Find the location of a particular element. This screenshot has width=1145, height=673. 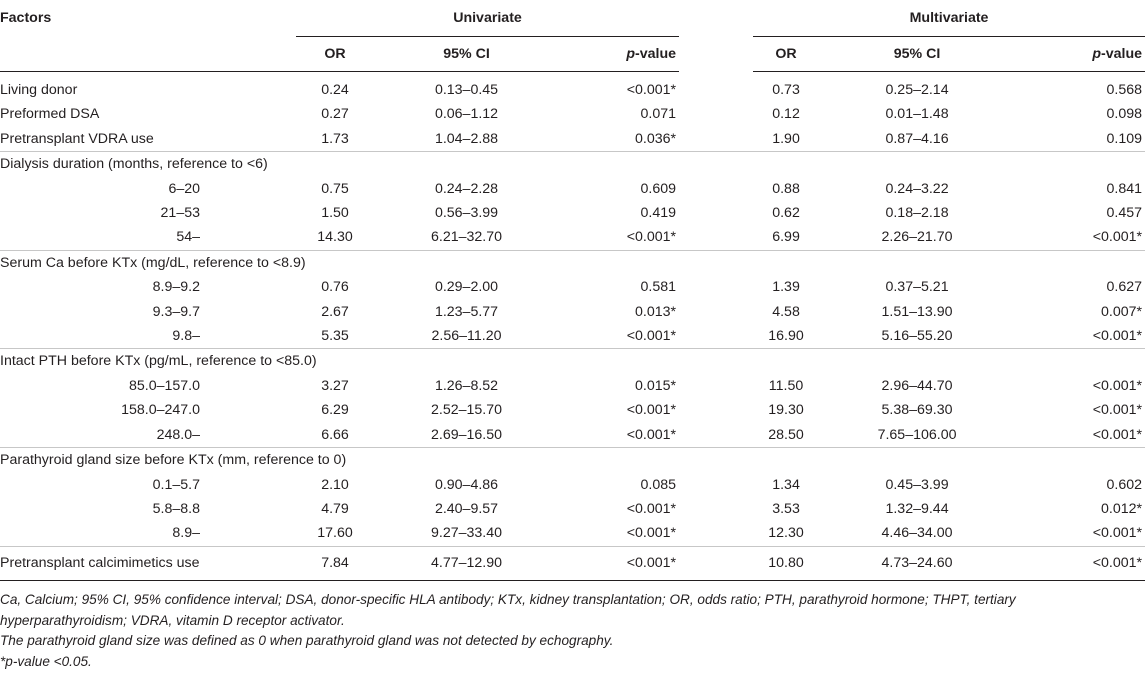

row-label: Living donor is located at coordinates (39, 90).